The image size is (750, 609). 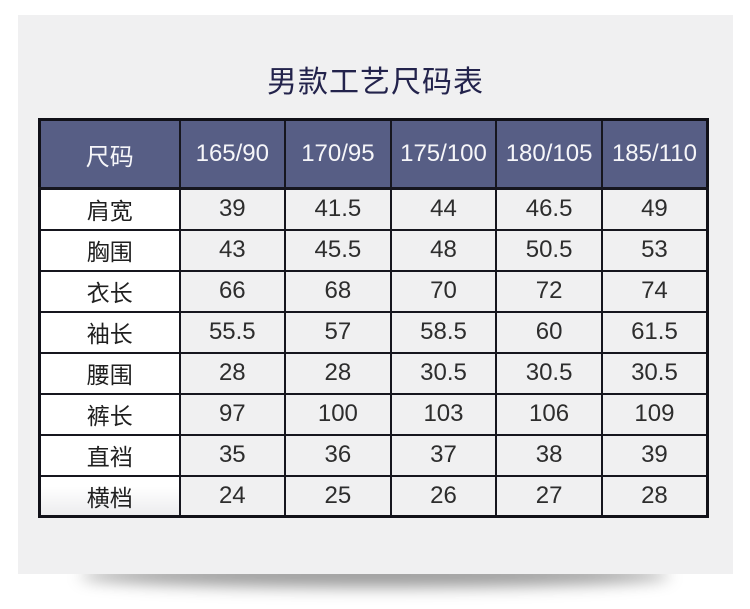 I want to click on size-header: 170/95, so click(x=338, y=154).